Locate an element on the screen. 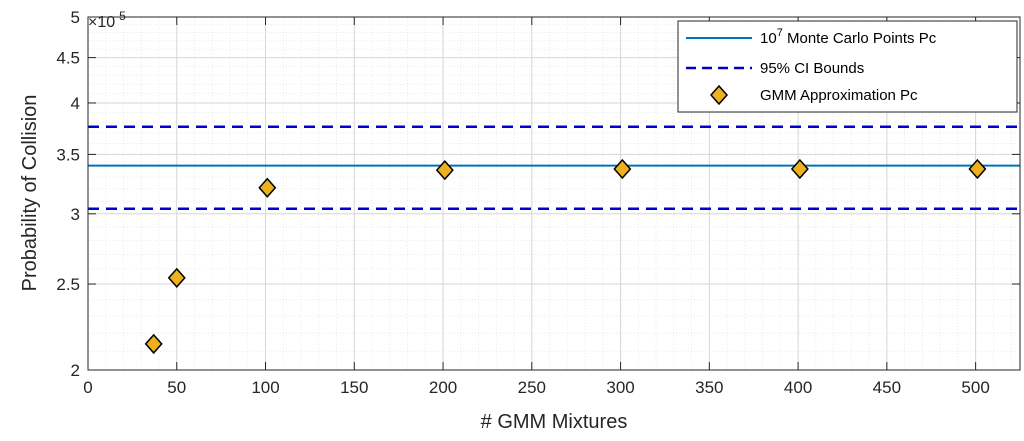 The image size is (1024, 441). x-tick-label: 500 is located at coordinates (975, 387).